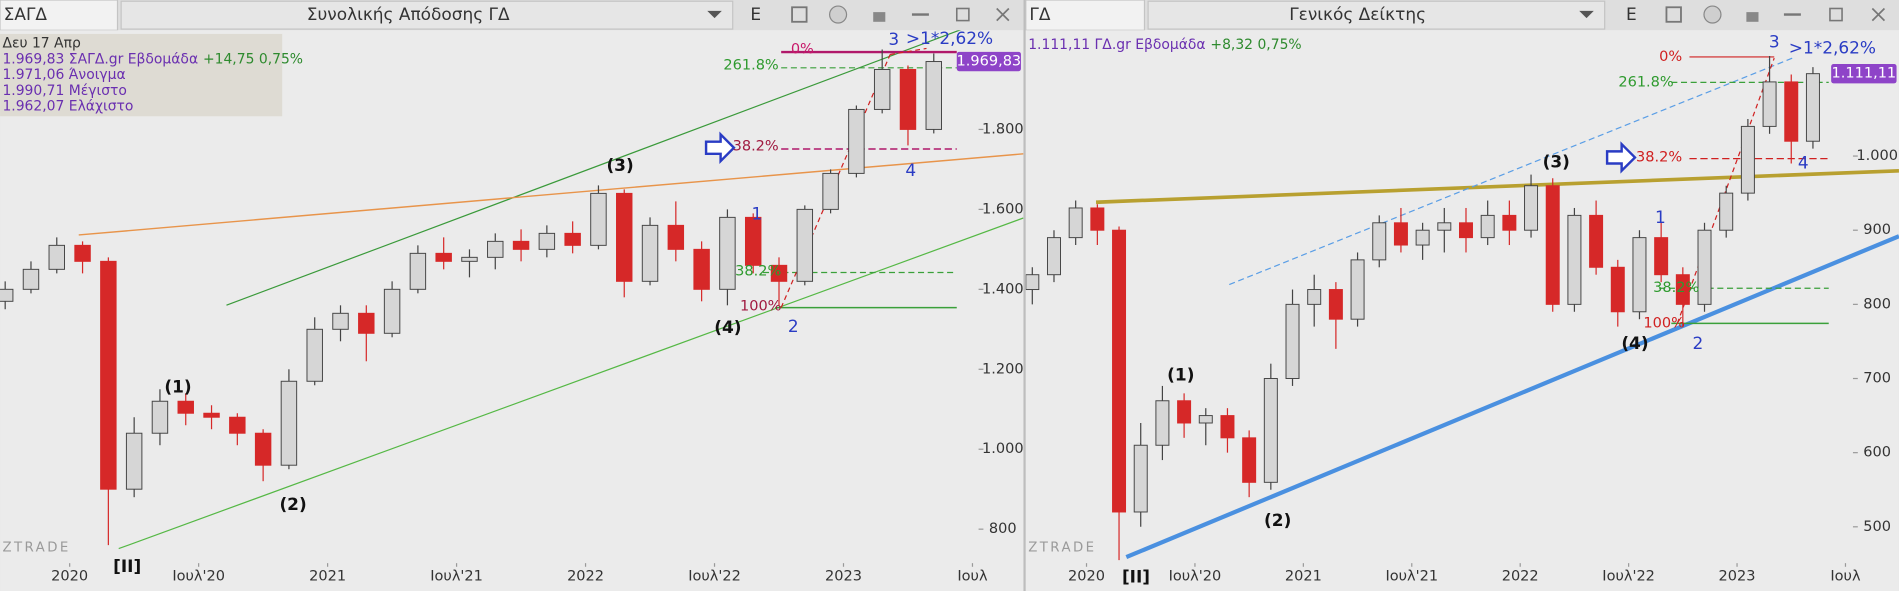 The height and width of the screenshot is (591, 1899). I want to click on y-tick-label: 1.000, so click(1003, 449).